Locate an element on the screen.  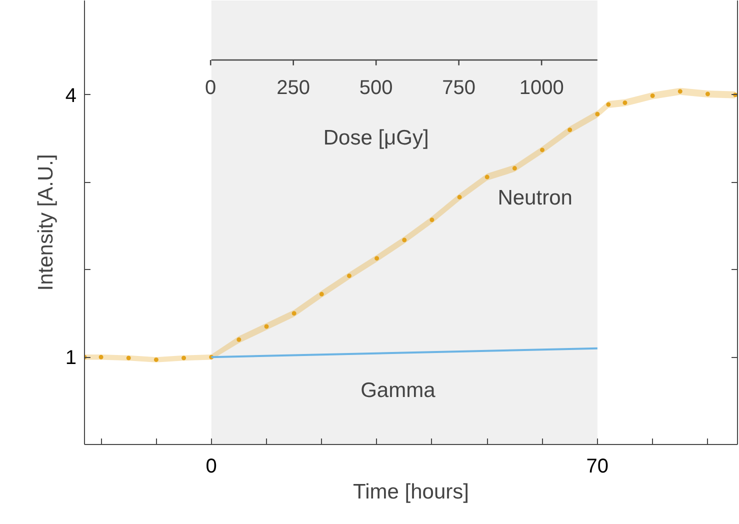
x2-tick-label: 0 is located at coordinates (210, 87).